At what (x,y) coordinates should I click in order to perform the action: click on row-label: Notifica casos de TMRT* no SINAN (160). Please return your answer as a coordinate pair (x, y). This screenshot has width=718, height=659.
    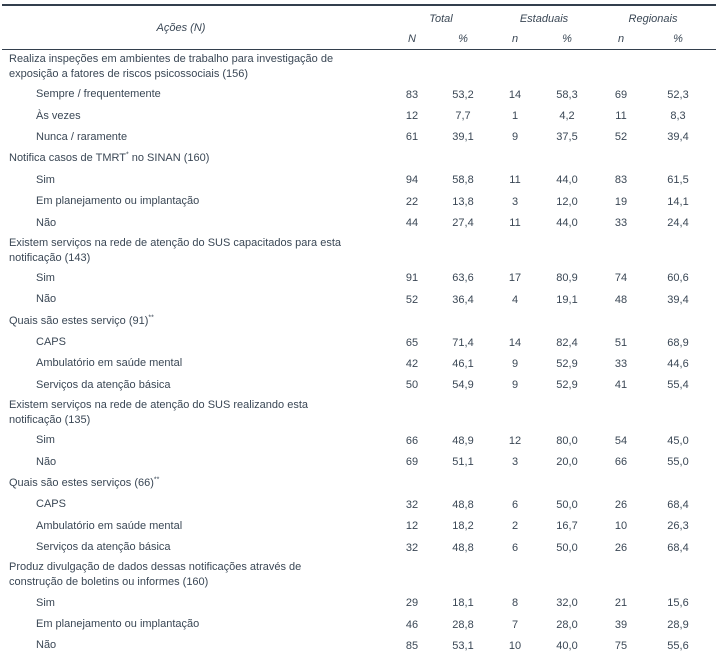
    Looking at the image, I should click on (109, 158).